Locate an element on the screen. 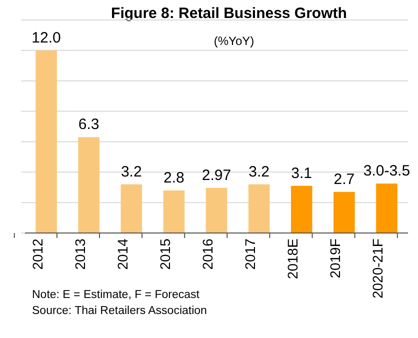 This screenshot has width=418, height=338. x-tick-label: 2018E is located at coordinates (292, 259).